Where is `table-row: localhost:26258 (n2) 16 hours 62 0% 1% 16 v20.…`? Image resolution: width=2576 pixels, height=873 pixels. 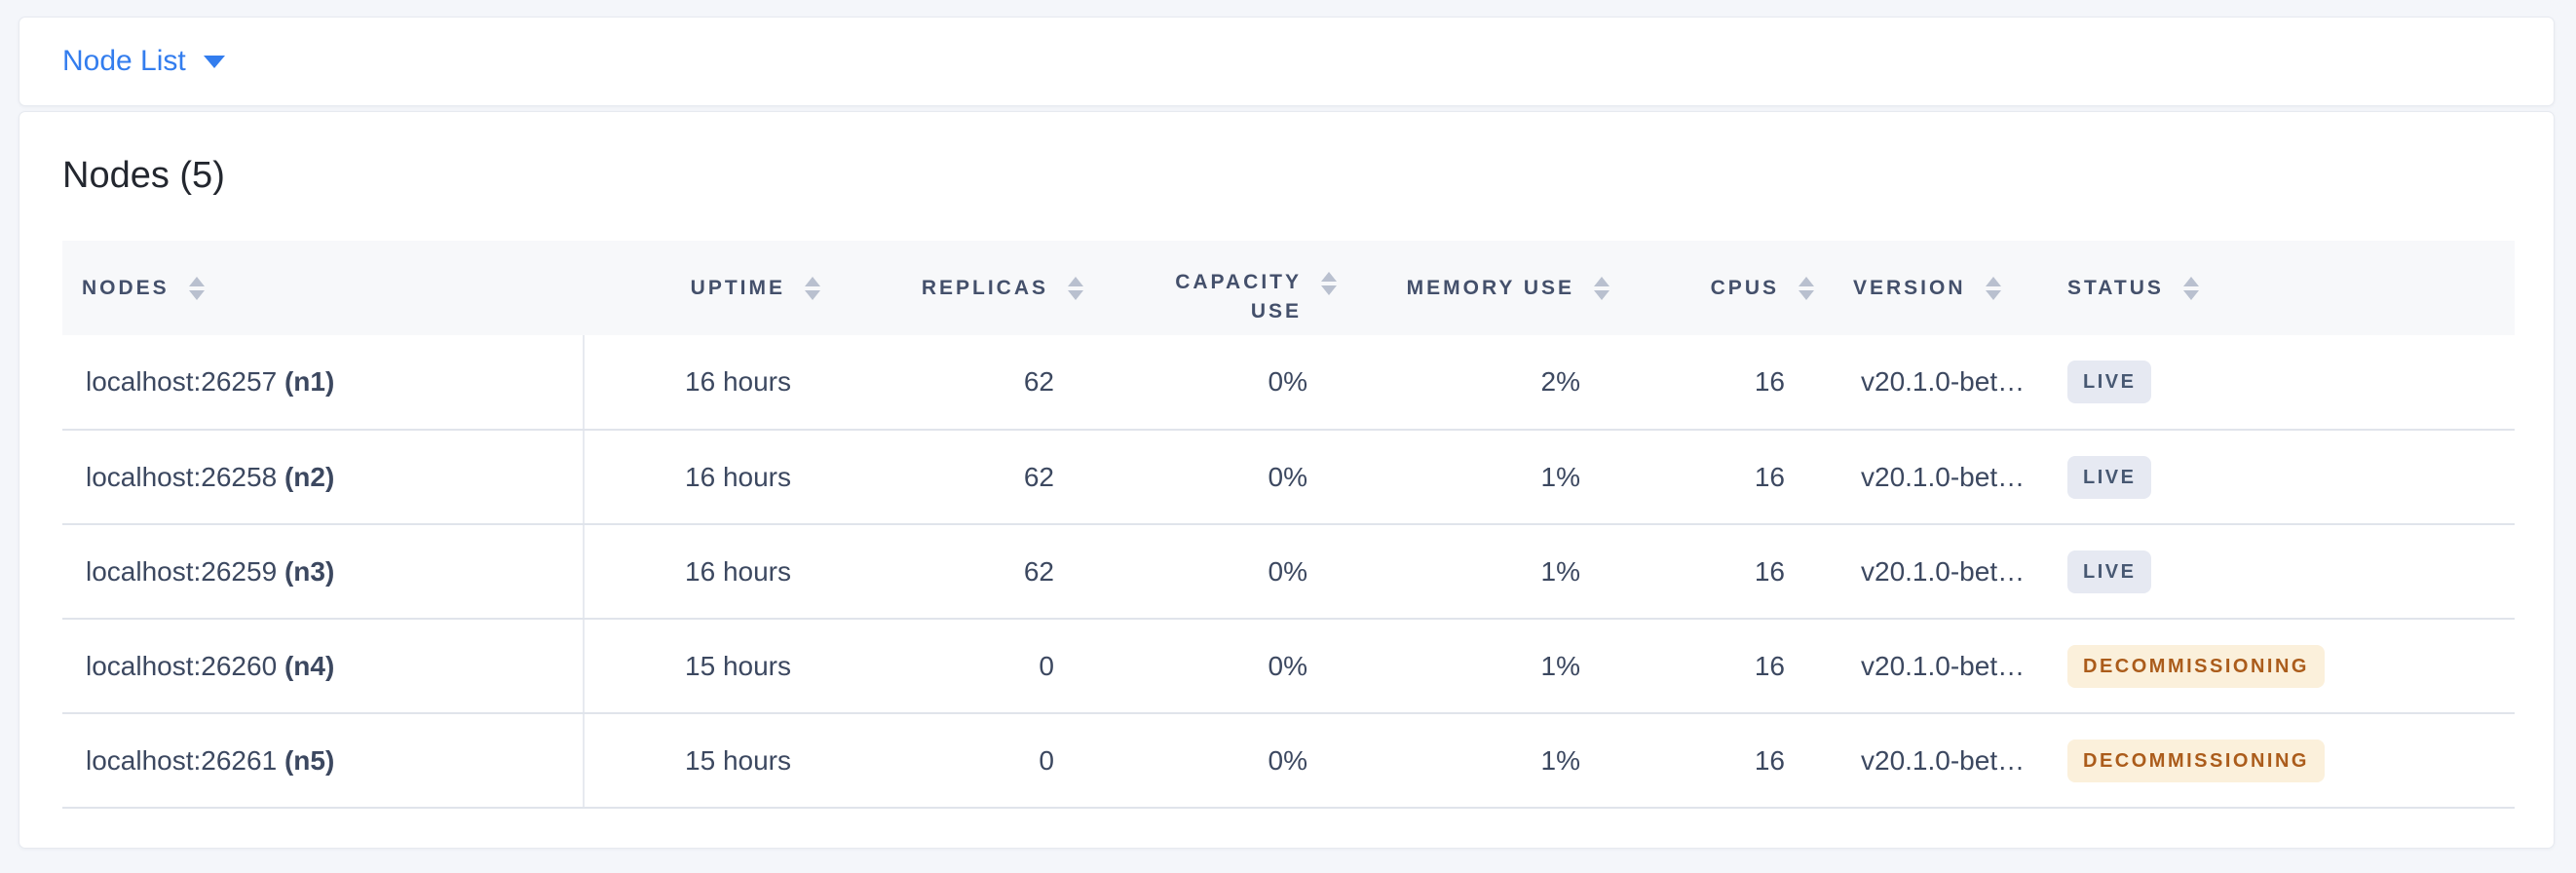 table-row: localhost:26258 (n2) 16 hours 62 0% 1% 16 v20.… is located at coordinates (1288, 477).